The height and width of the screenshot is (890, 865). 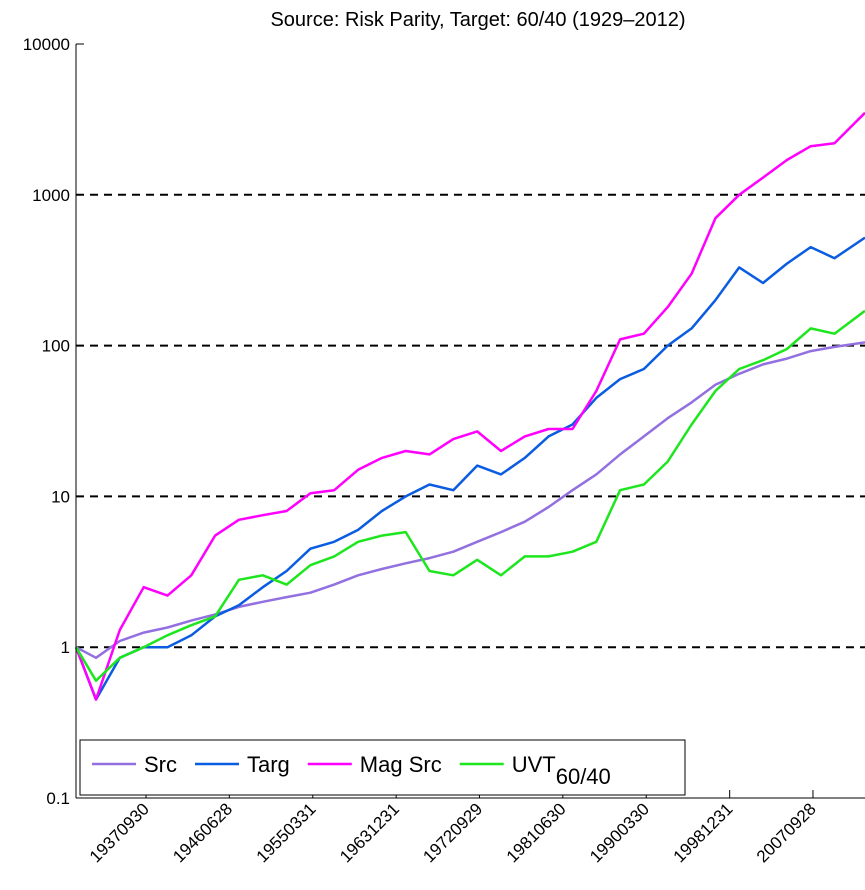 What do you see at coordinates (583, 776) in the screenshot?
I see `legend-label-subscript: 60/40` at bounding box center [583, 776].